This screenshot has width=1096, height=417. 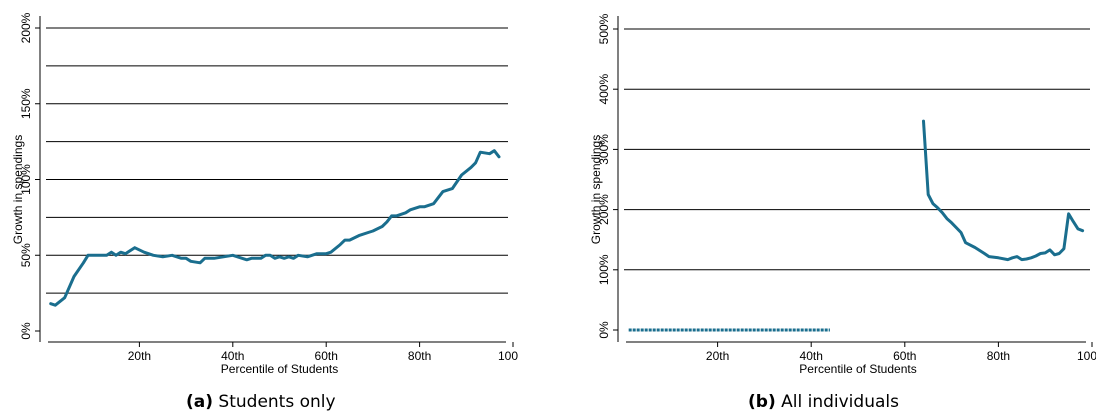 I want to click on caption-a: (a) Students only, so click(x=261, y=402).